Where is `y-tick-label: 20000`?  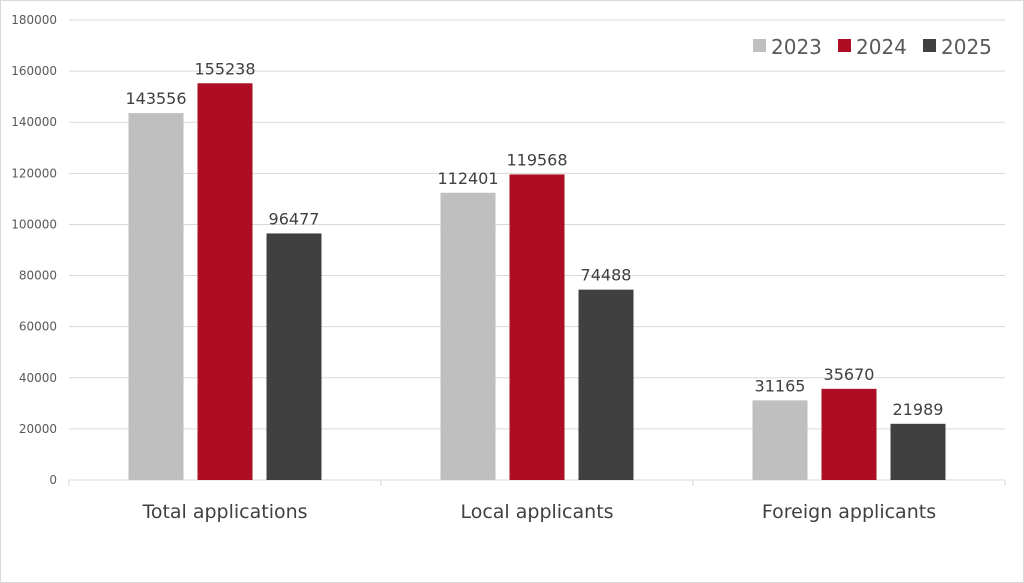
y-tick-label: 20000 is located at coordinates (38, 429).